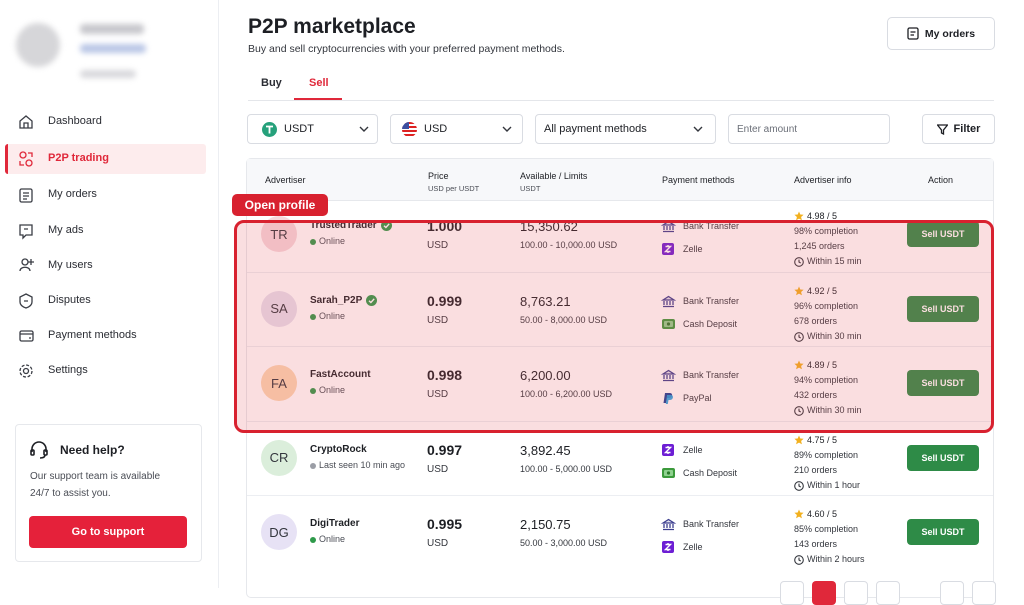 Image resolution: width=1024 pixels, height=605 pixels. I want to click on nav-item: My users, so click(70, 265).